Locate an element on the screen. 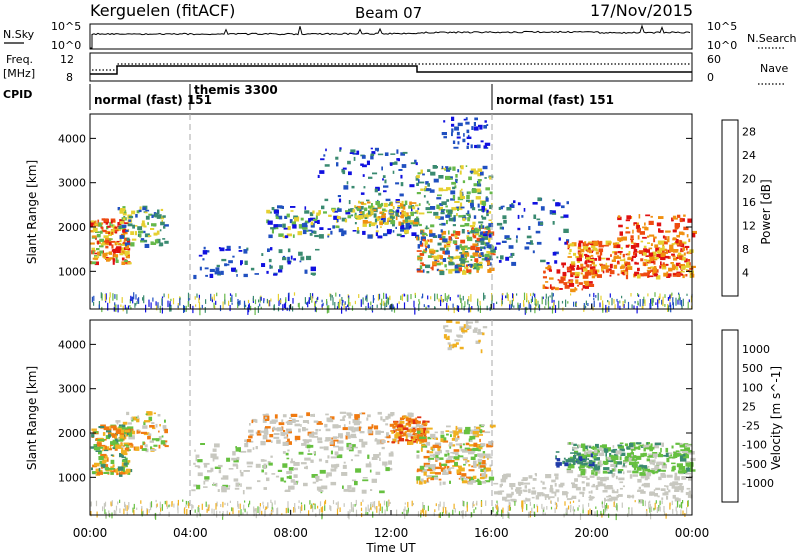 This screenshot has width=800, height=554. station-title: Kerguelen (fitACF) is located at coordinates (162, 10).